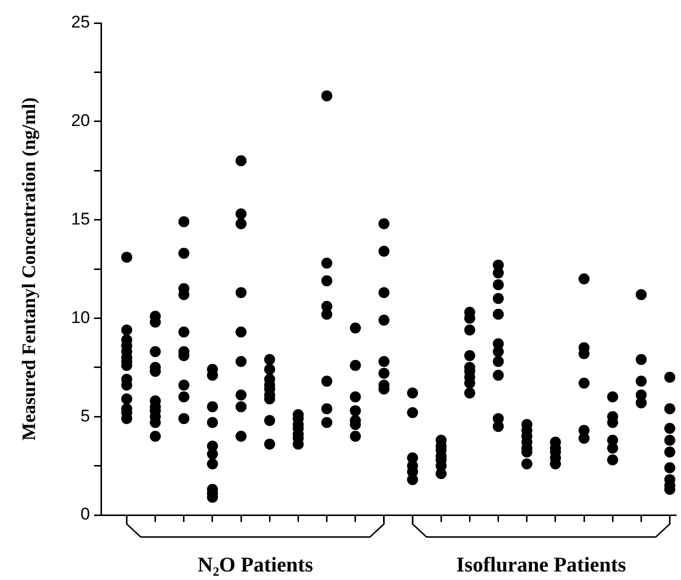 This screenshot has height=580, width=681. Describe the element at coordinates (541, 564) in the screenshot. I see `text: Isoflurane Patients` at that location.